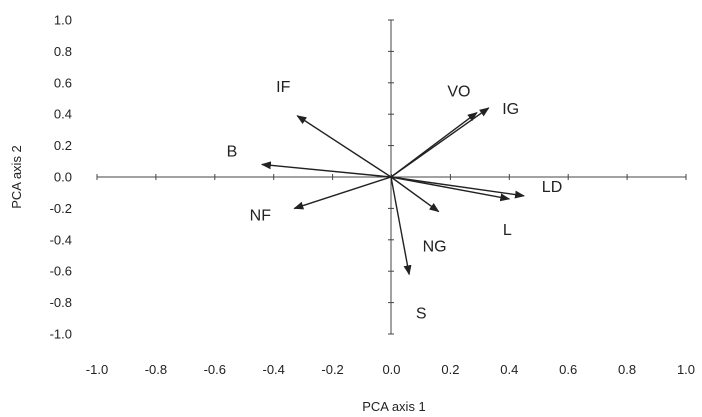 This screenshot has width=702, height=417. What do you see at coordinates (686, 369) in the screenshot?
I see `x-tick-label: 1.0` at bounding box center [686, 369].